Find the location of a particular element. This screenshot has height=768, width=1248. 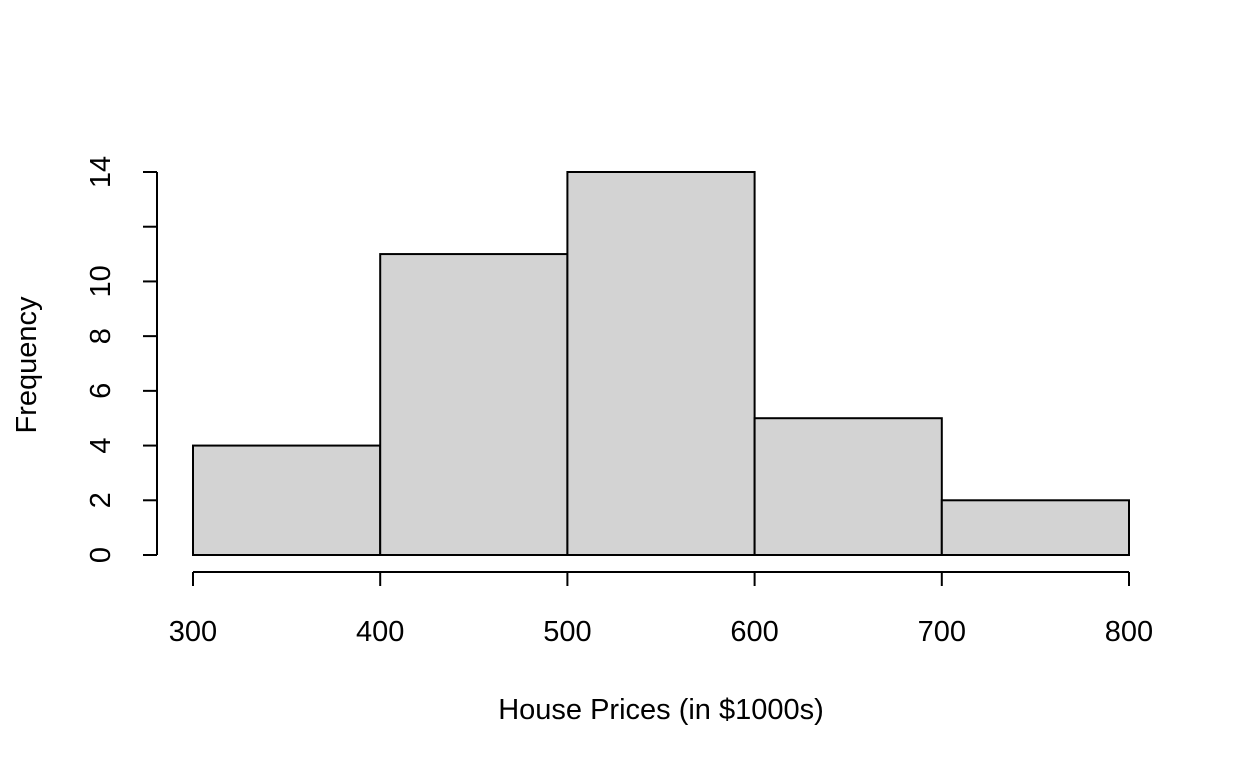

y-tick-label: 2 is located at coordinates (101, 500).